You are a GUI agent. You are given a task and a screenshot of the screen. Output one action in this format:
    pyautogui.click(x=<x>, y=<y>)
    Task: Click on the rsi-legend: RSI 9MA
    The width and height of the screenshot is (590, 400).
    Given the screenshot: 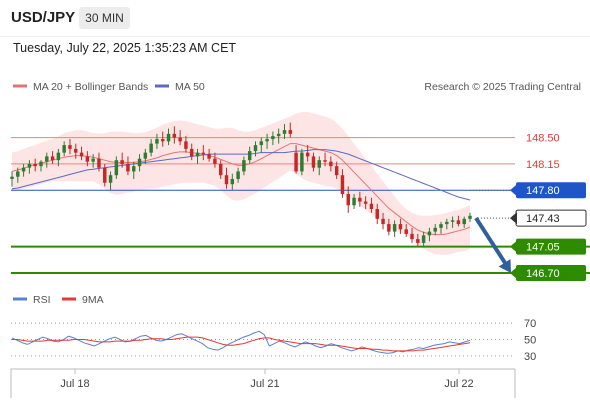 What is the action you would take?
    pyautogui.click(x=58, y=300)
    